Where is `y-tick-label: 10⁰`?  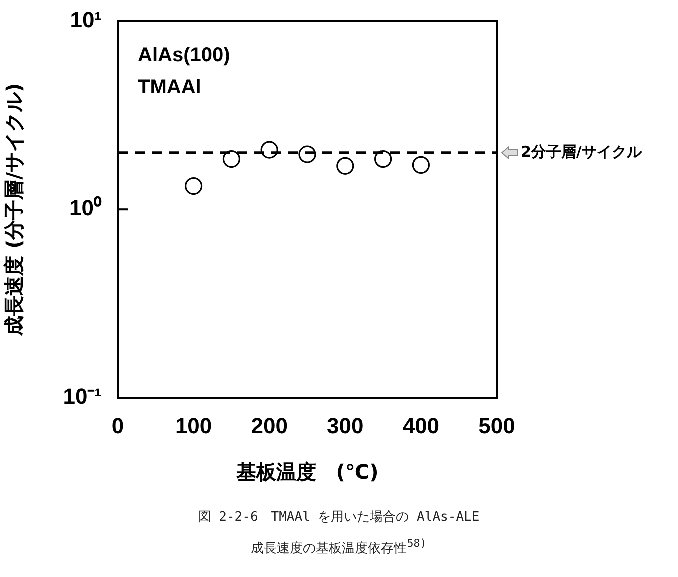 y-tick-label: 10⁰ is located at coordinates (86, 208).